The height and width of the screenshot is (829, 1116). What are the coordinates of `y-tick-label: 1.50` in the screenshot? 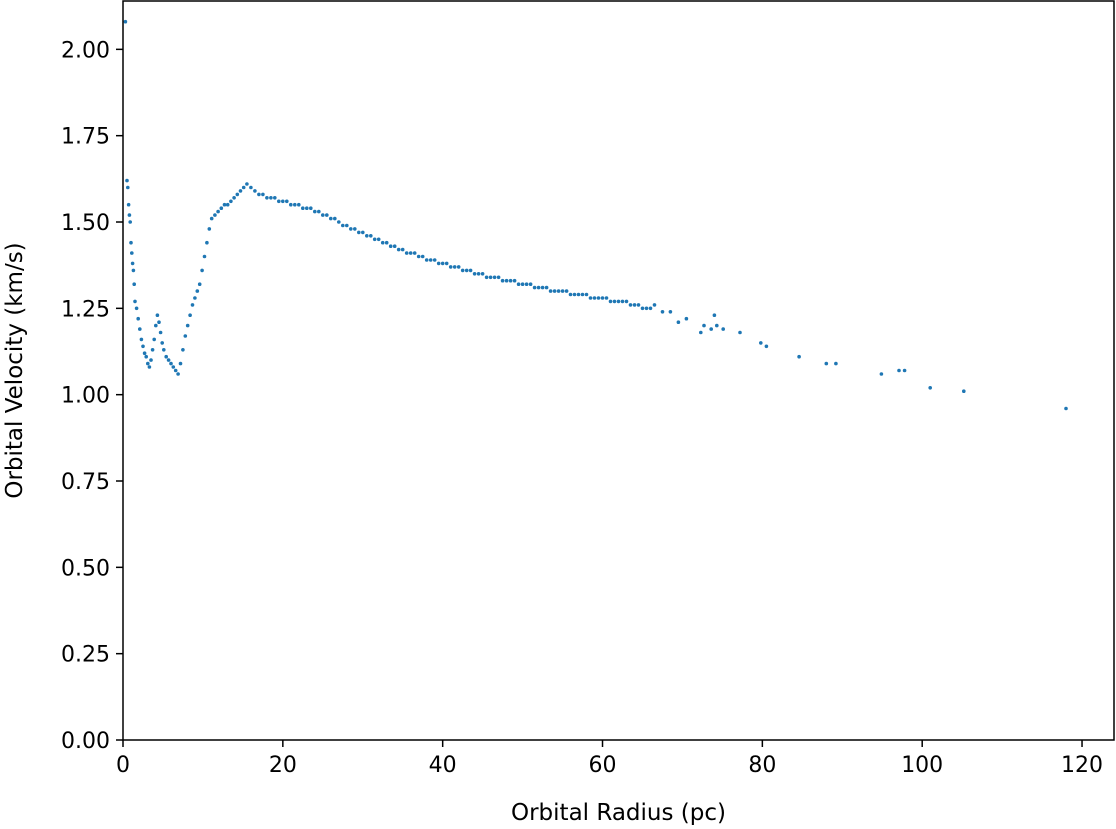 It's located at (85, 223).